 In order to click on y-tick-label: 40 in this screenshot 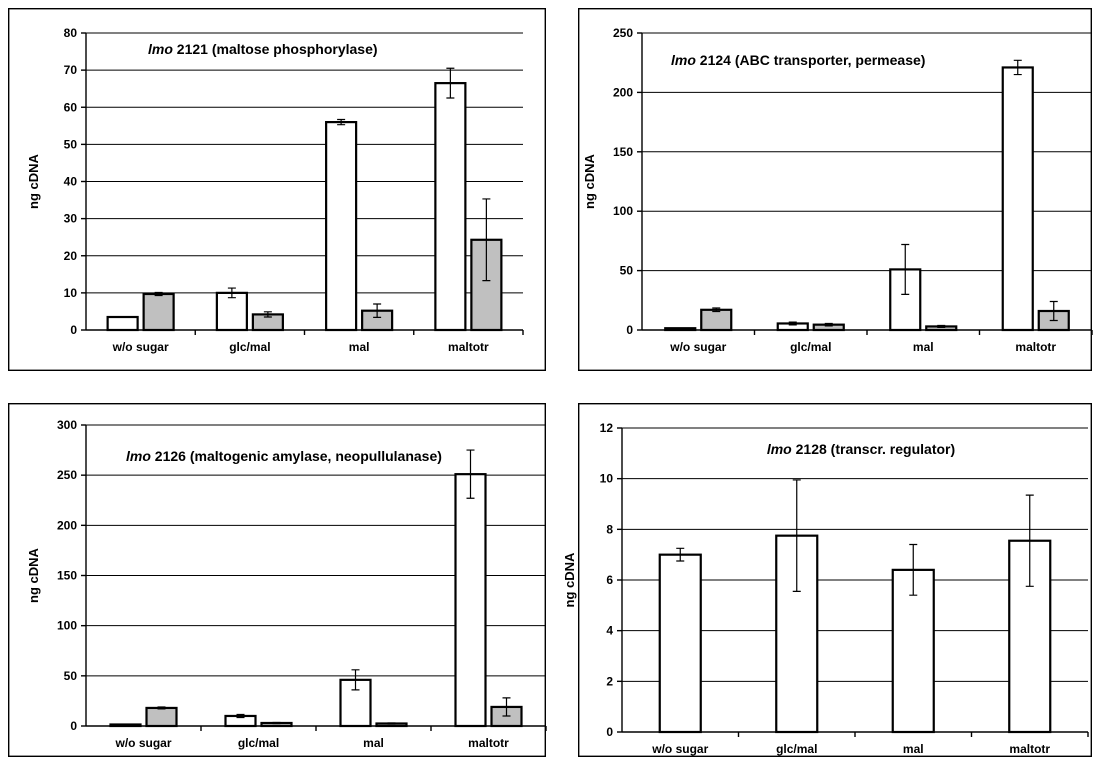, I will do `click(71, 182)`.